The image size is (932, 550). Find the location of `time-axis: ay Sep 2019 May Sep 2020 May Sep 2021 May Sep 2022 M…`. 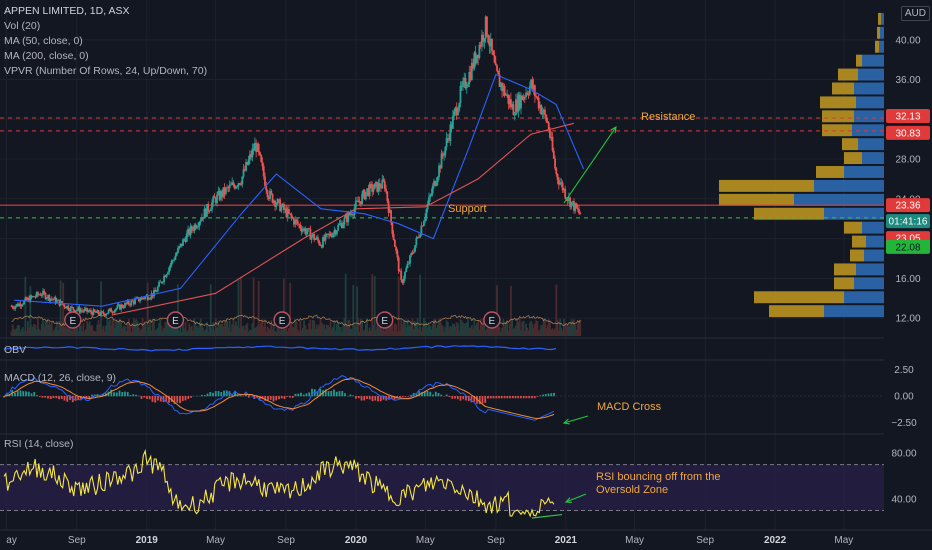

time-axis: ay Sep 2019 May Sep 2020 May Sep 2021 May Sep 2022 M… is located at coordinates (466, 539).